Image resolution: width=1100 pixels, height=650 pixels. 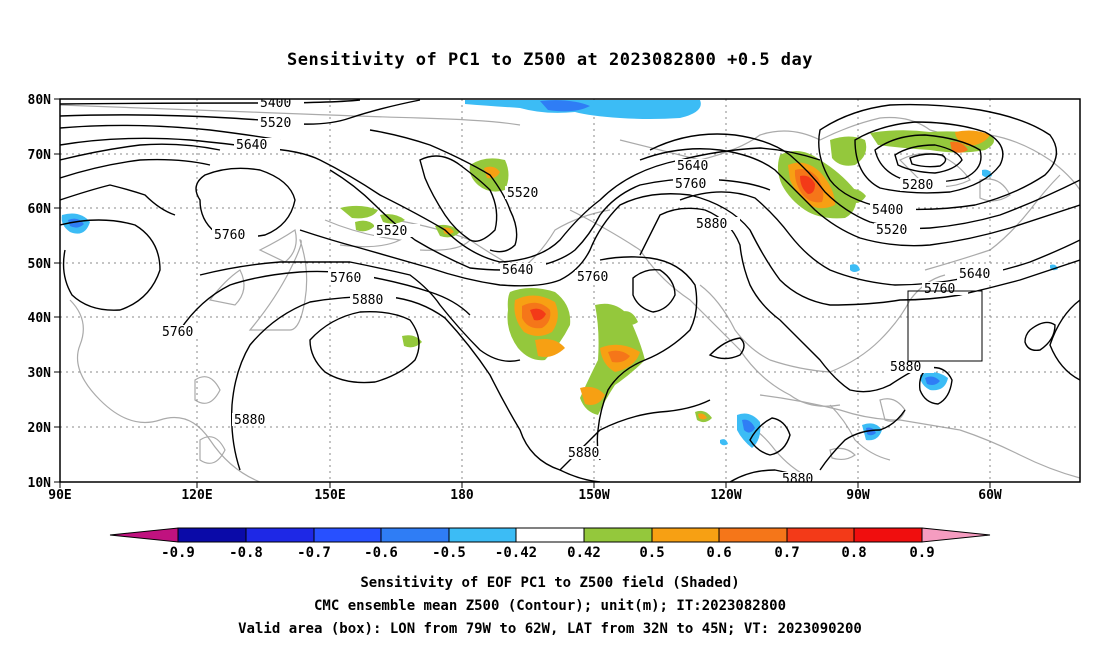 I want to click on colorbar, so click(x=550, y=535).